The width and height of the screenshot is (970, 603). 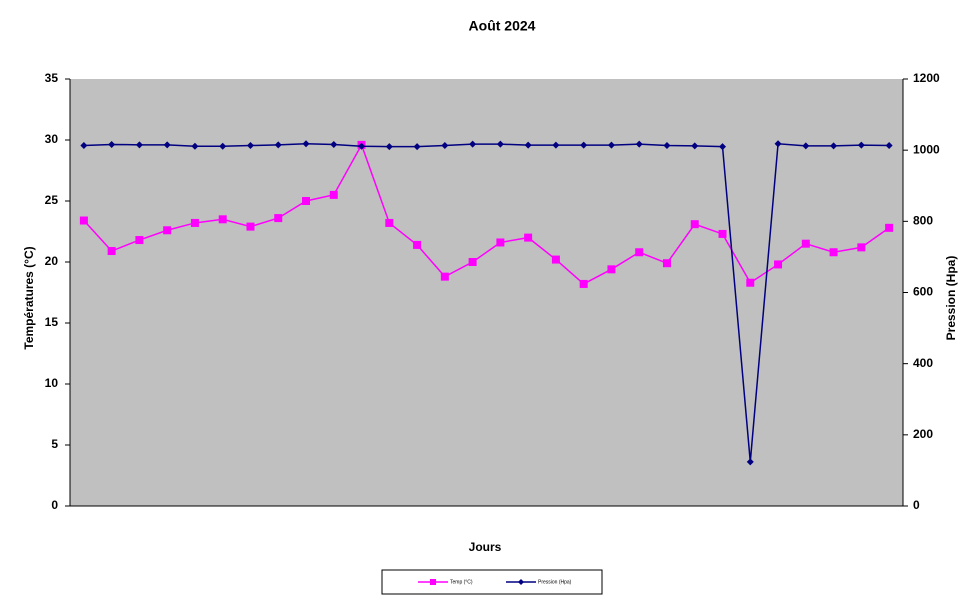 I want to click on y-tick-label: 0, so click(x=54, y=505).